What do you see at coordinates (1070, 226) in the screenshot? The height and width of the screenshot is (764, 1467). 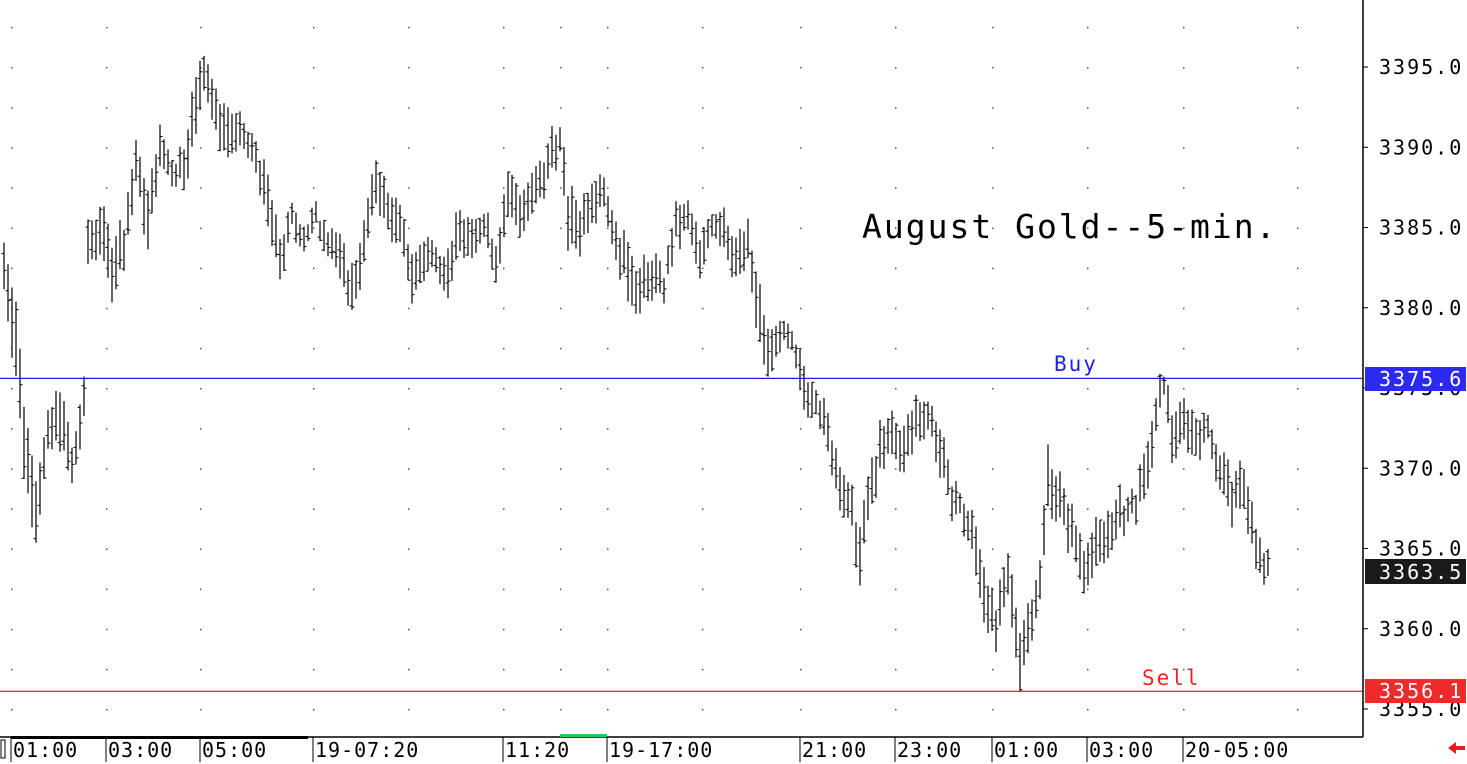 I see `chart-title: August Gold--5-min.` at bounding box center [1070, 226].